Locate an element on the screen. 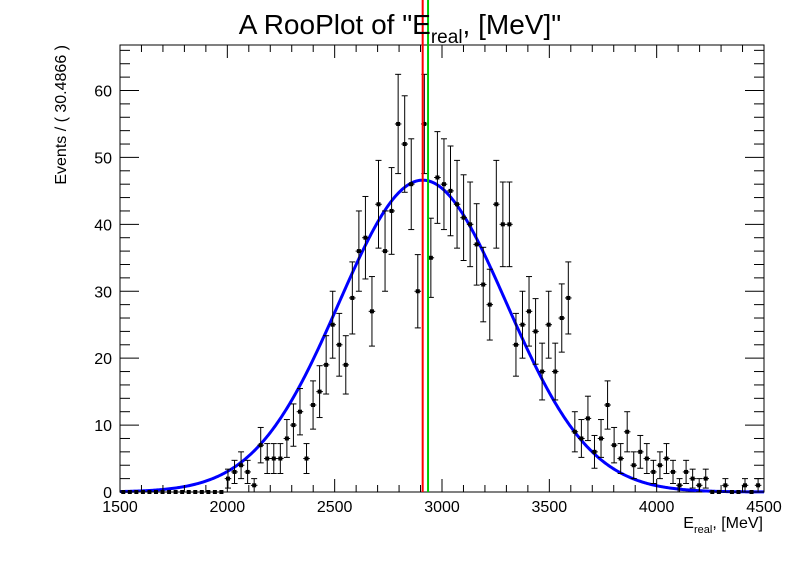 The width and height of the screenshot is (796, 572). y-tick-label: 10 is located at coordinates (103, 426).